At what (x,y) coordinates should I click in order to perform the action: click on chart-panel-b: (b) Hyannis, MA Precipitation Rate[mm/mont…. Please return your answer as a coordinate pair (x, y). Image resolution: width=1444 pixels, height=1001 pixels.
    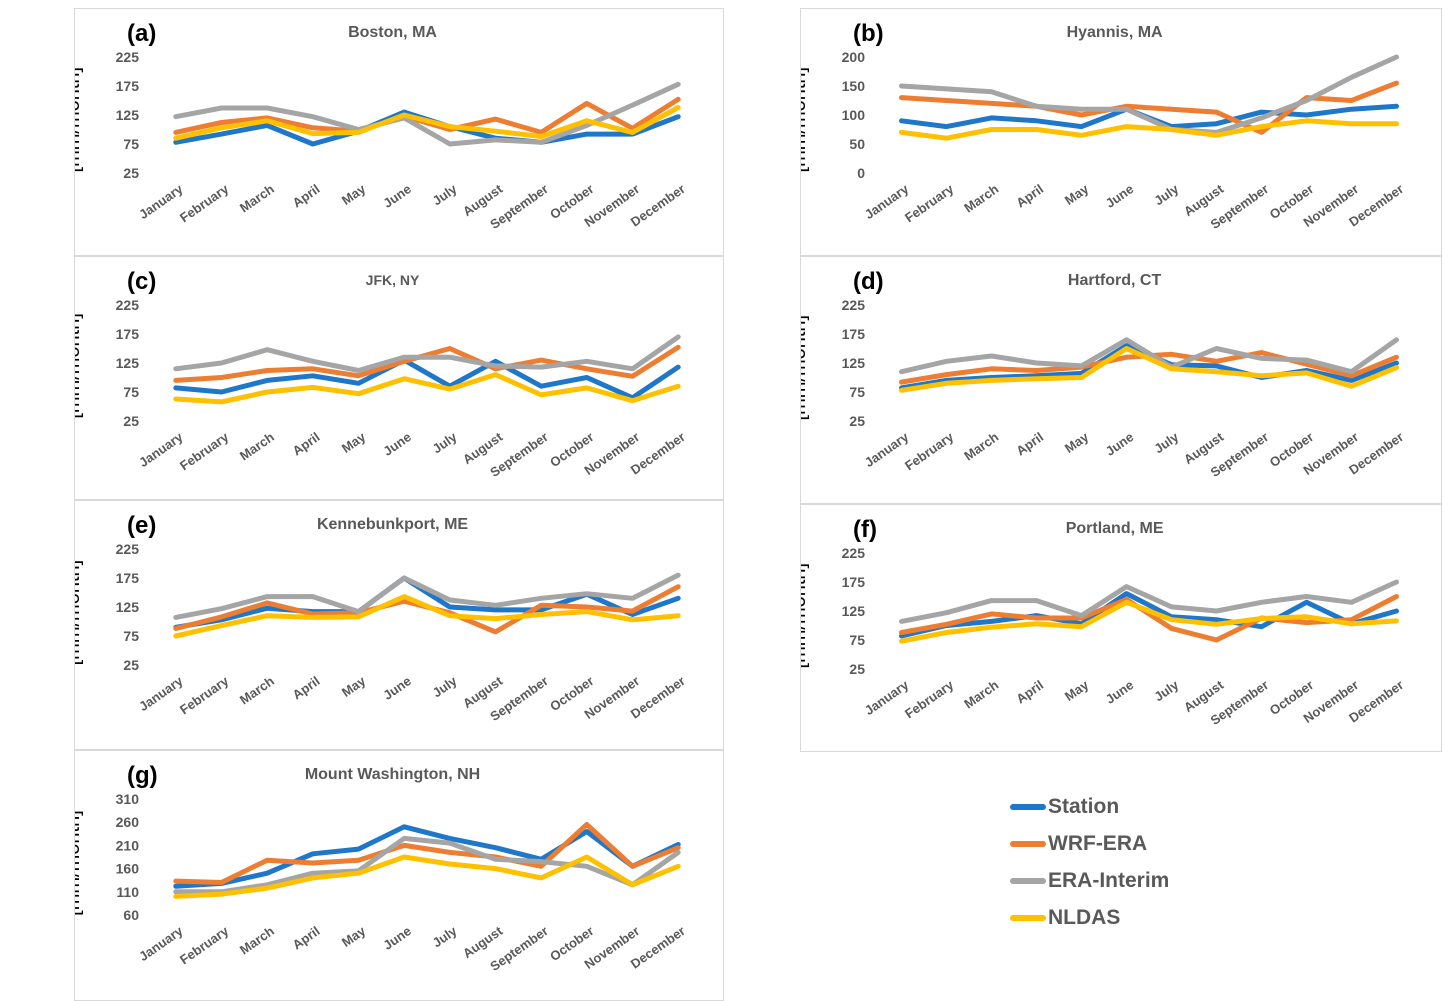
    Looking at the image, I should click on (1121, 132).